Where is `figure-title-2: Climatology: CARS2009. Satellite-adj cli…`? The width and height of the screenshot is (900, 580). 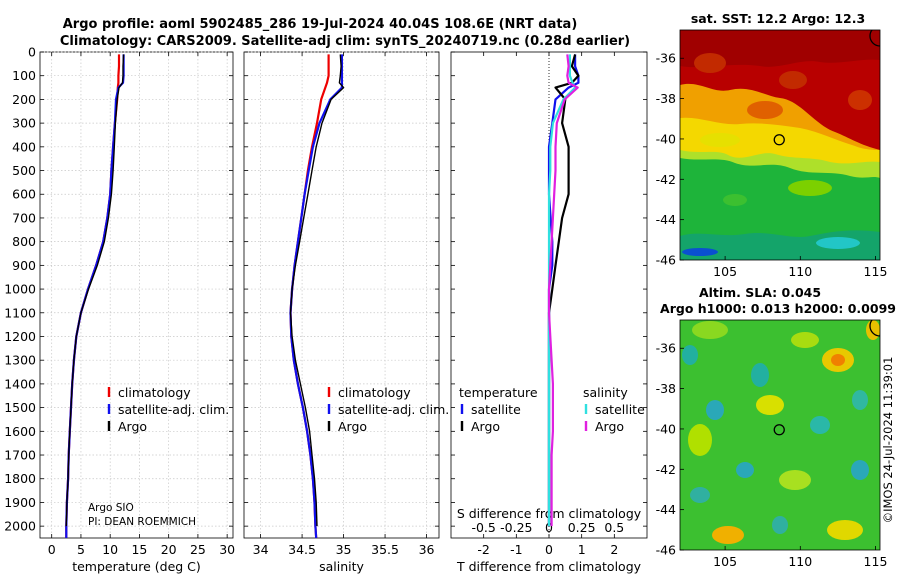
figure-title-2: Climatology: CARS2009. Satellite-adj cli… is located at coordinates (345, 41).